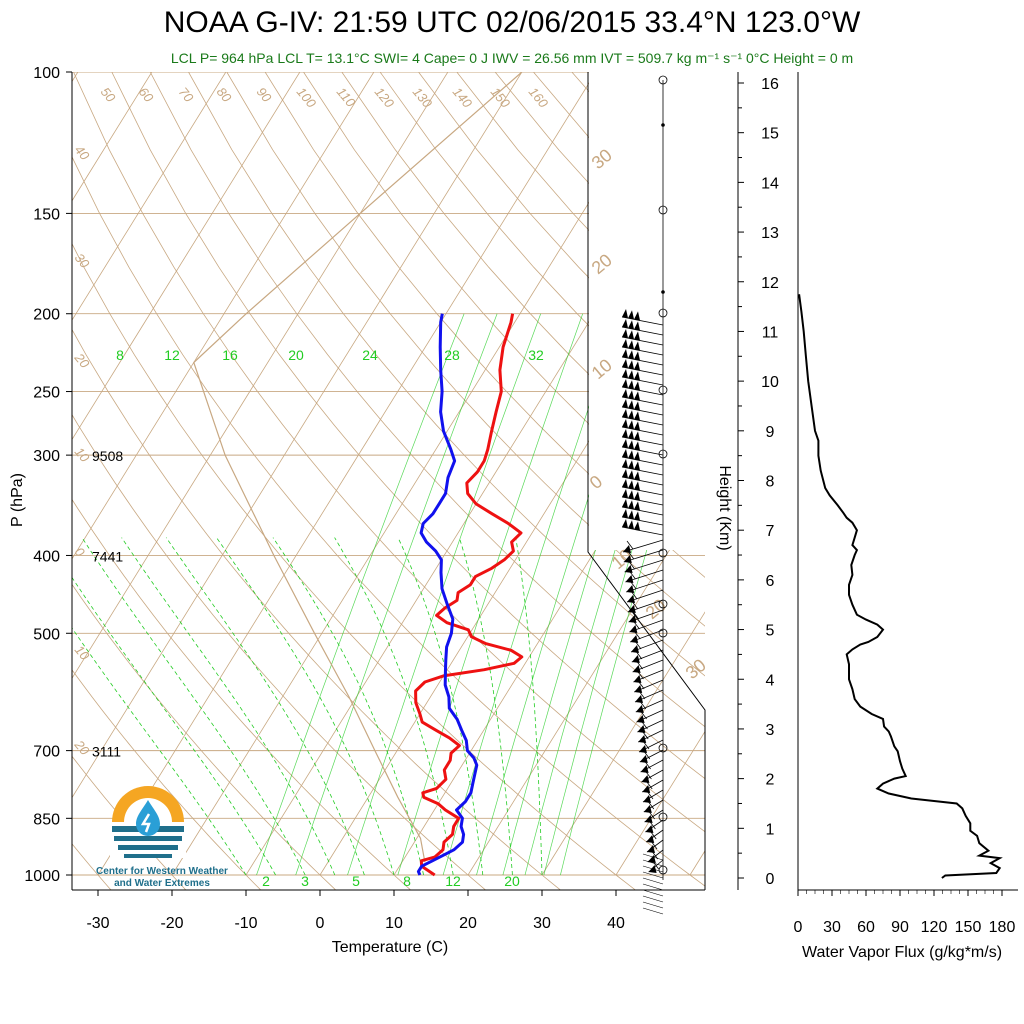  Describe the element at coordinates (770, 432) in the screenshot. I see `height-tick-label: 9` at that location.